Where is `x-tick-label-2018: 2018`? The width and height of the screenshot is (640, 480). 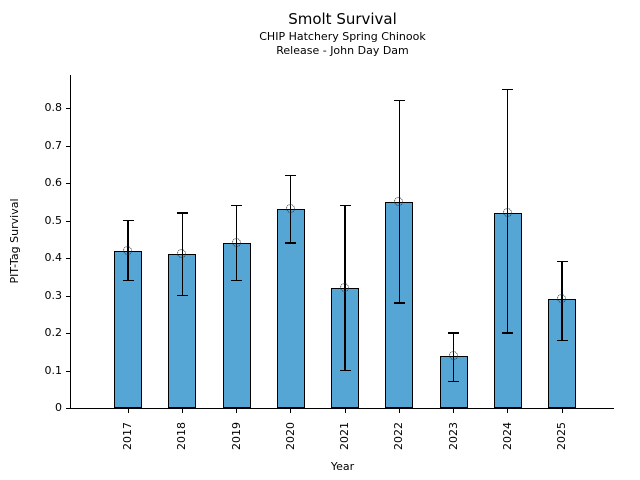
x-tick-label-2018: 2018 is located at coordinates (182, 436).